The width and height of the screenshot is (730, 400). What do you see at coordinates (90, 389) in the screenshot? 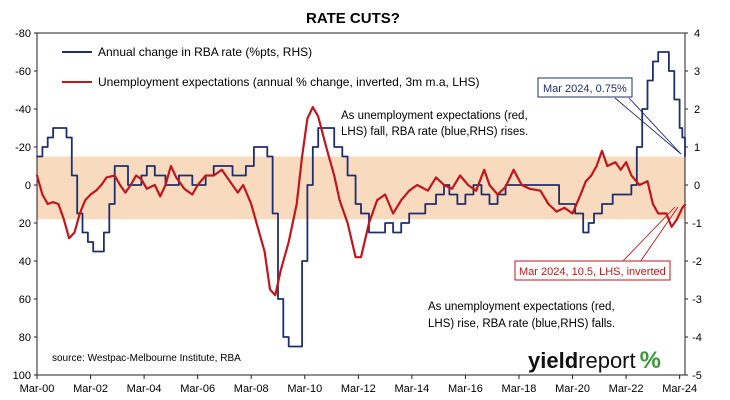
I see `x-tick-label: Mar-02` at bounding box center [90, 389].